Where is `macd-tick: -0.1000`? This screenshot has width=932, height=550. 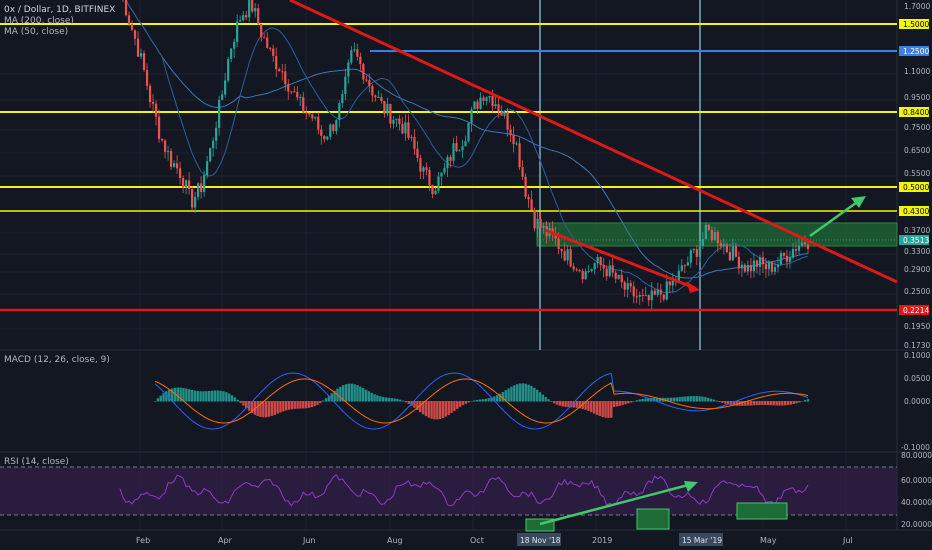
macd-tick: -0.1000 is located at coordinates (915, 447).